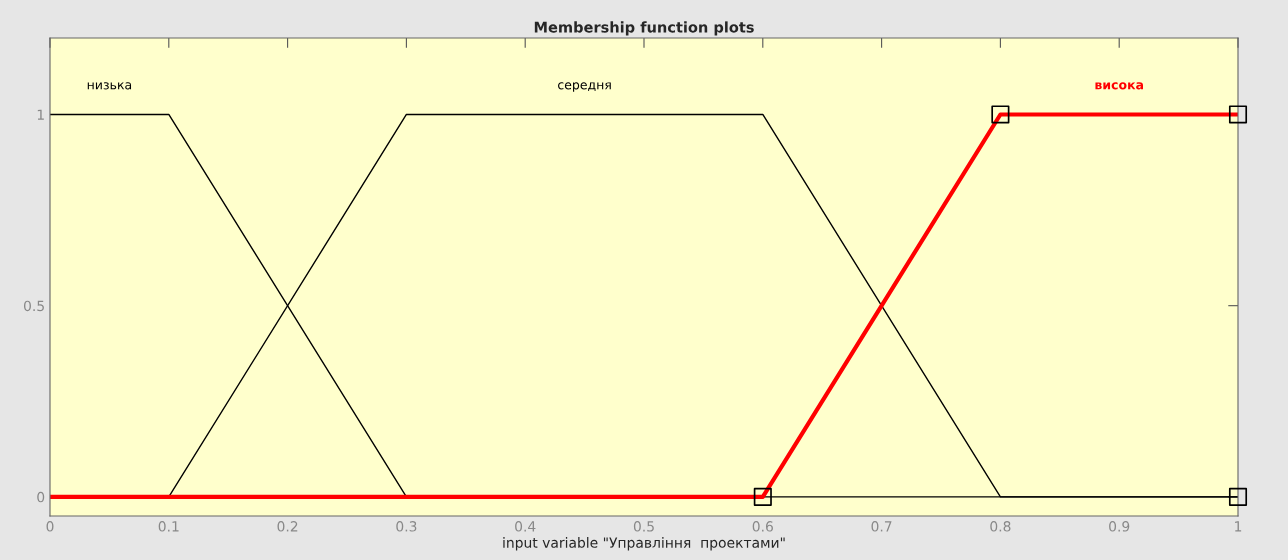  I want to click on x-tick-label: 0.1, so click(168, 526).